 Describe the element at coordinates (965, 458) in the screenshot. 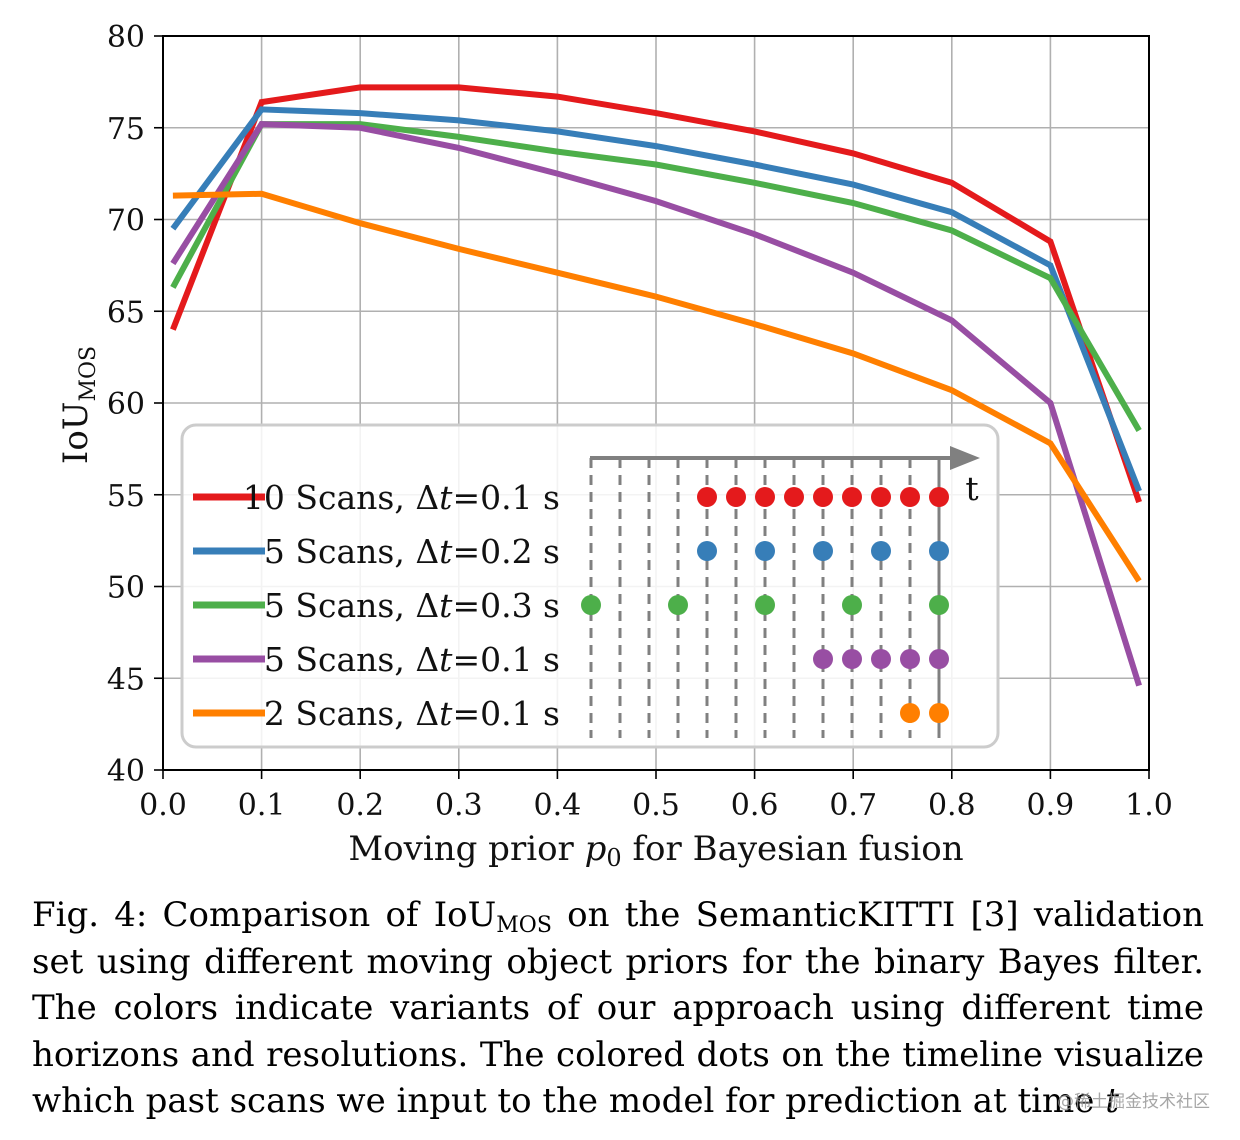

I see `timeline-arrowhead` at that location.